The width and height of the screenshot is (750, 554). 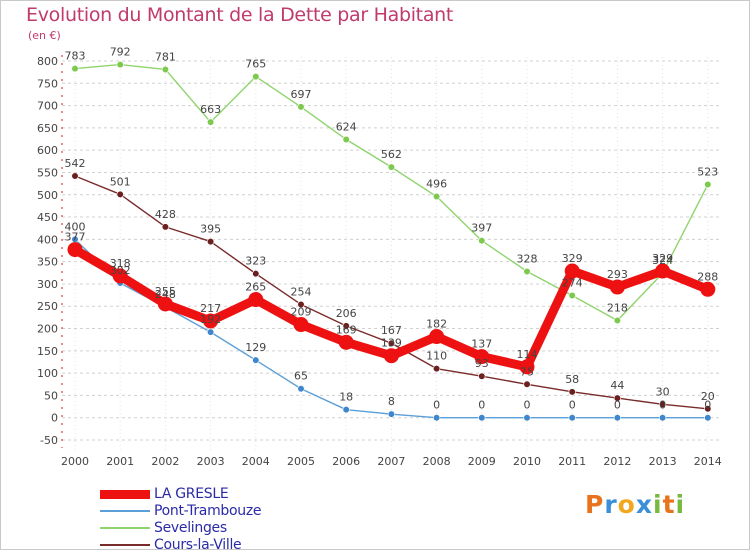 What do you see at coordinates (301, 291) in the screenshot?
I see `data-label-cours-la-ville: 254` at bounding box center [301, 291].